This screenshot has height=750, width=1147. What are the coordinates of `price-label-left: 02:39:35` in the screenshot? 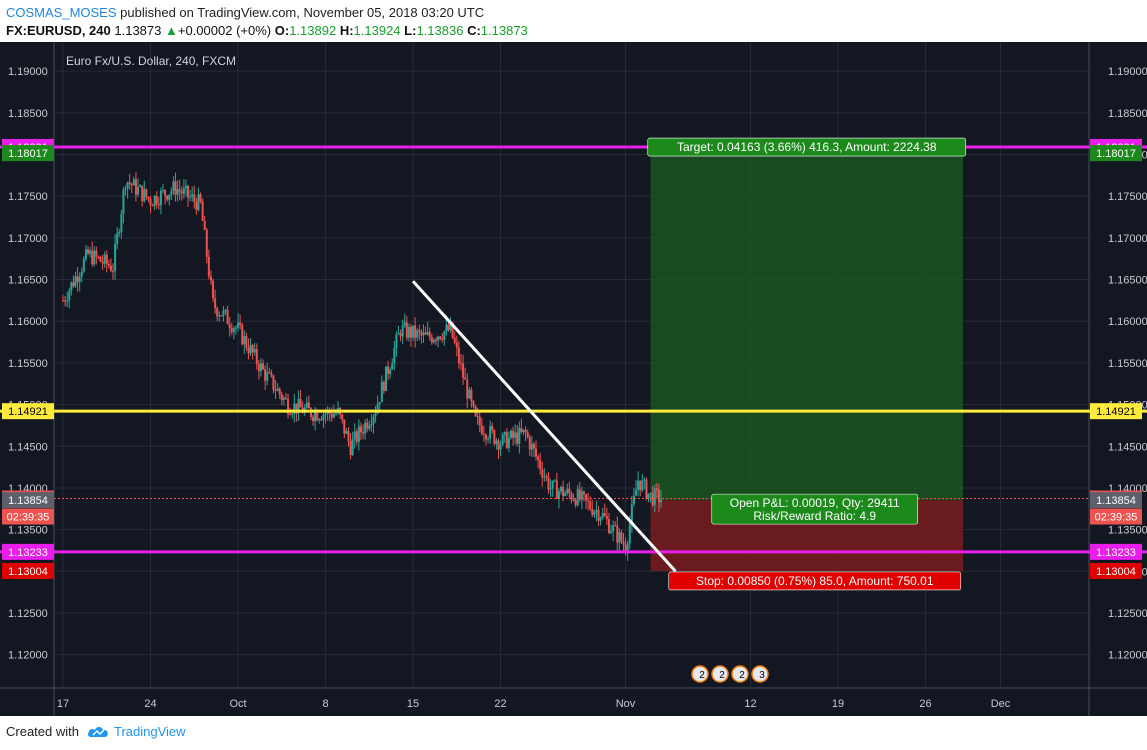 It's located at (28, 518).